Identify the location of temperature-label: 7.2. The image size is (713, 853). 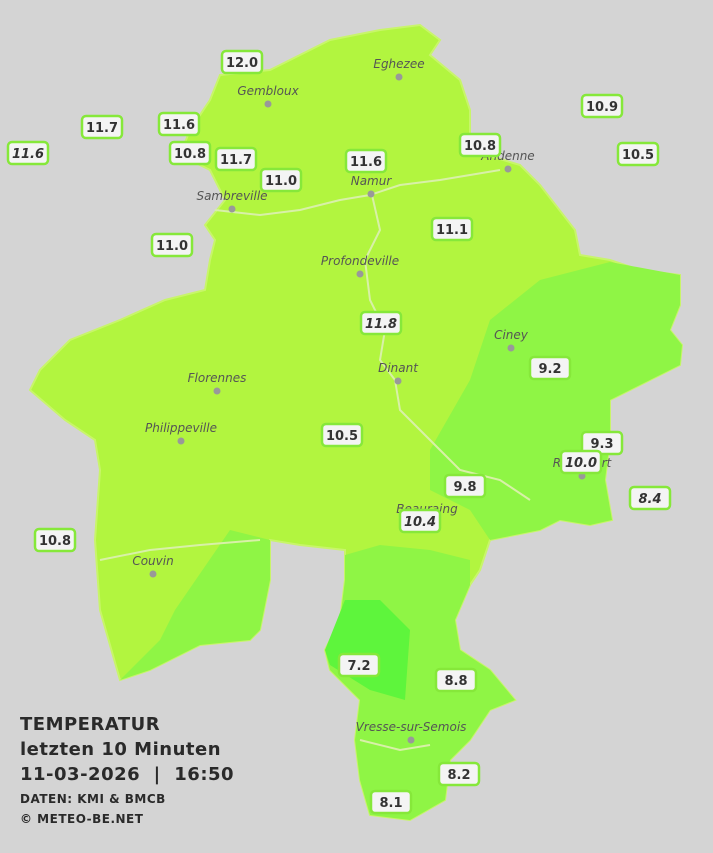
(358, 666).